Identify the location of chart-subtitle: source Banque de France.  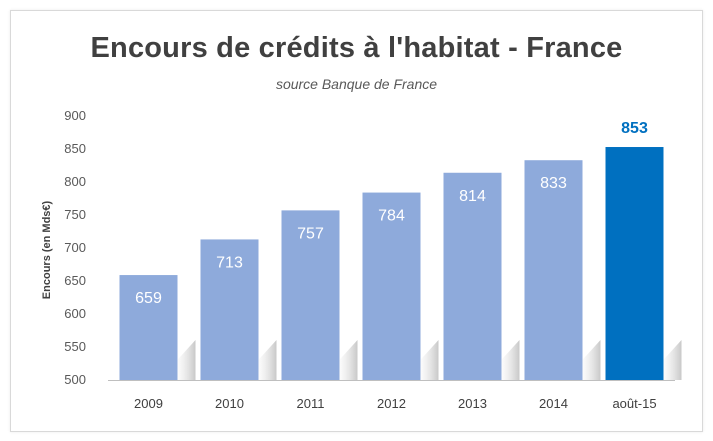
(356, 84).